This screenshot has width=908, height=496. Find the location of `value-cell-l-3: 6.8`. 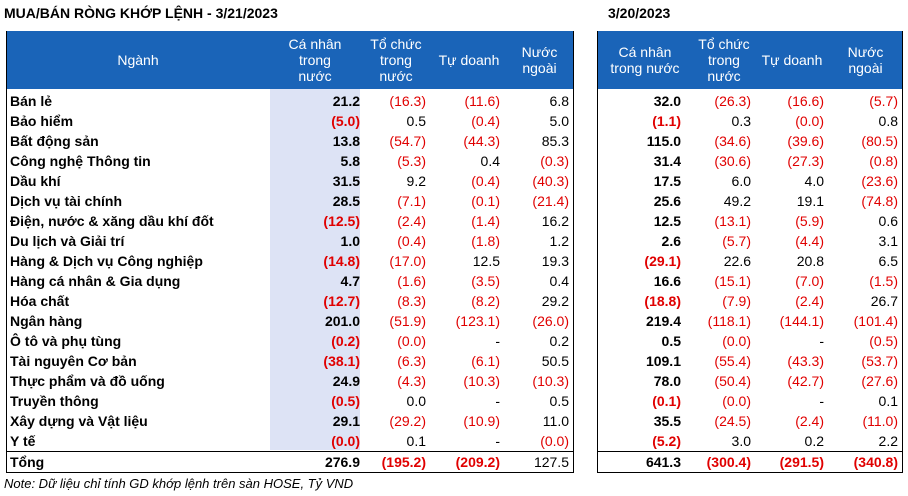

value-cell-l-3: 6.8 is located at coordinates (559, 101).